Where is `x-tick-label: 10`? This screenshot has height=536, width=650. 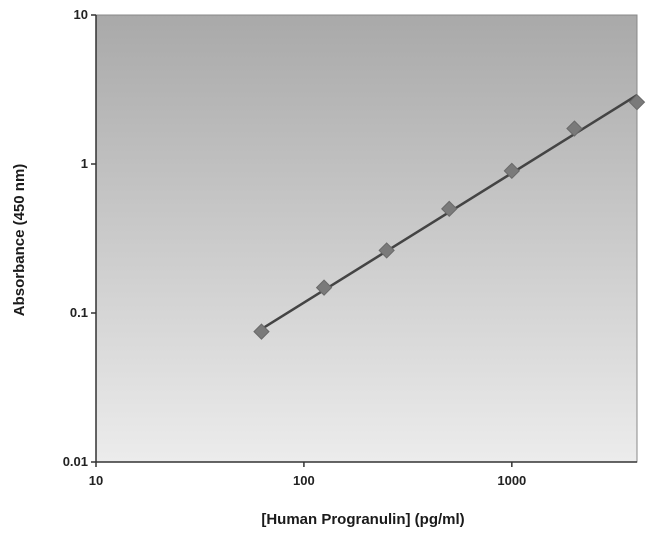
x-tick-label: 10 is located at coordinates (96, 480).